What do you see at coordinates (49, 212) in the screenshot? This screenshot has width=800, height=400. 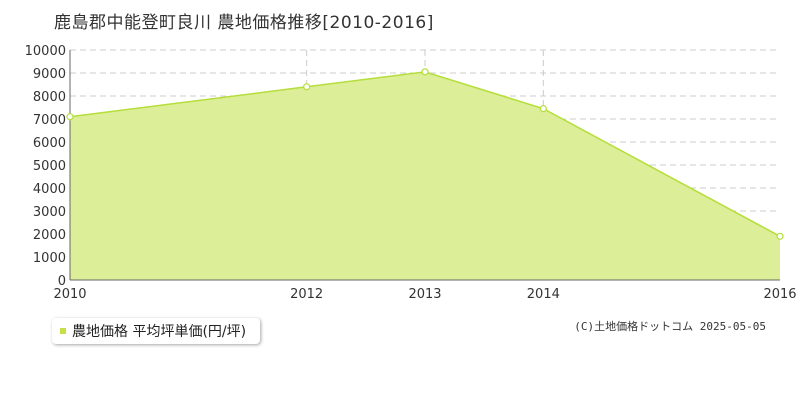 I see `y-tick-label: 3000` at bounding box center [49, 212].